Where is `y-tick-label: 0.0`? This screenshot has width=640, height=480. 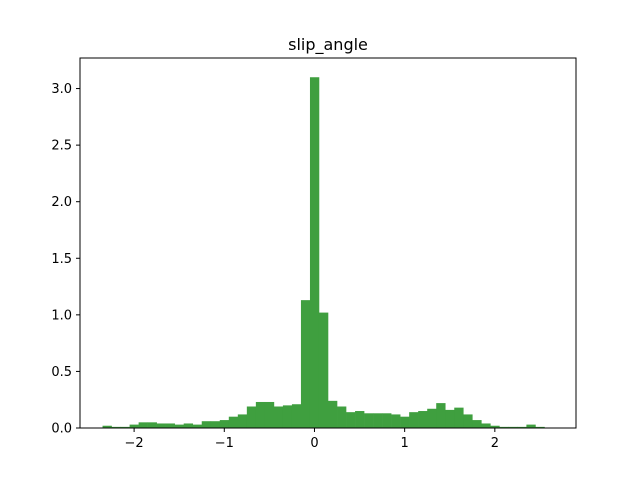
y-tick-label: 0.0 is located at coordinates (61, 429).